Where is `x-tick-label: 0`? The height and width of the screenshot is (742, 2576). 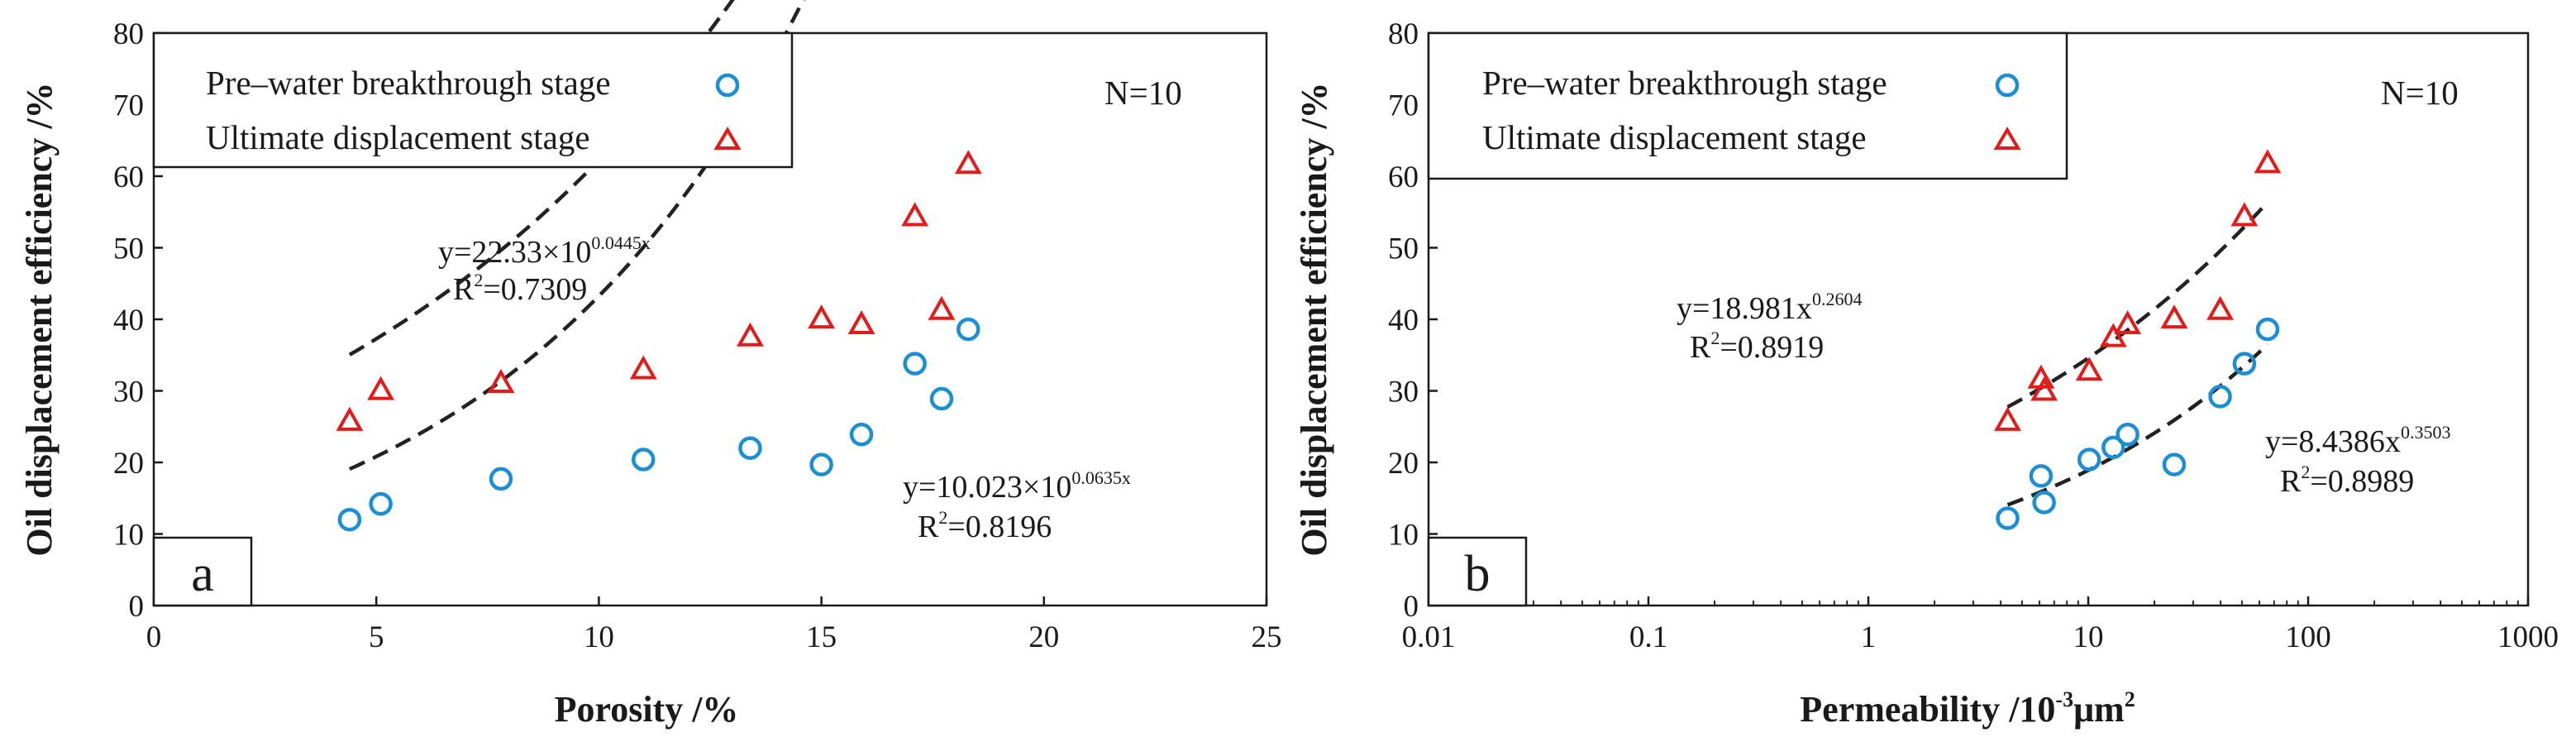
x-tick-label: 0 is located at coordinates (154, 637).